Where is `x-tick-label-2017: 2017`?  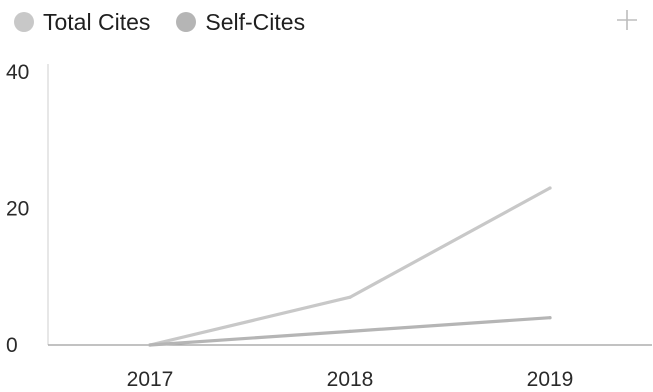
x-tick-label-2017: 2017 is located at coordinates (150, 379).